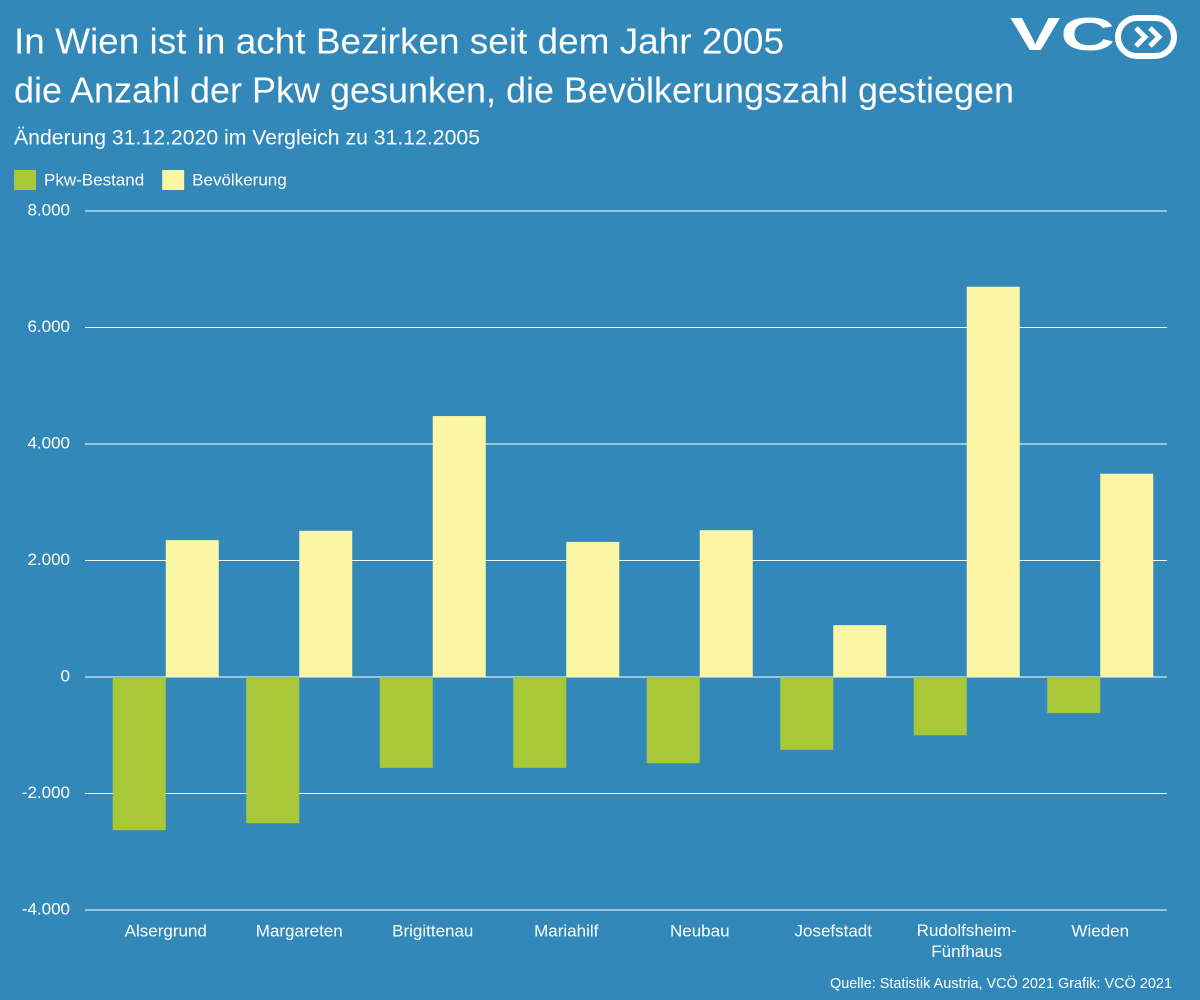  Describe the element at coordinates (1062, 34) in the screenshot. I see `logo: VC` at that location.